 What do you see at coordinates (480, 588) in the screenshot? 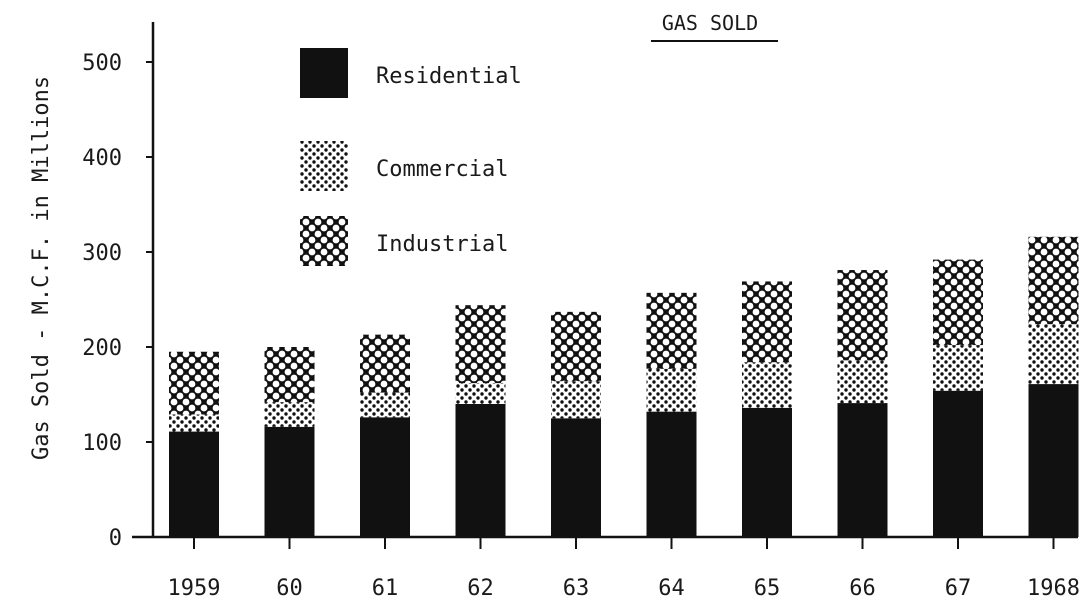
I see `x-tick-label: 62` at bounding box center [480, 588].